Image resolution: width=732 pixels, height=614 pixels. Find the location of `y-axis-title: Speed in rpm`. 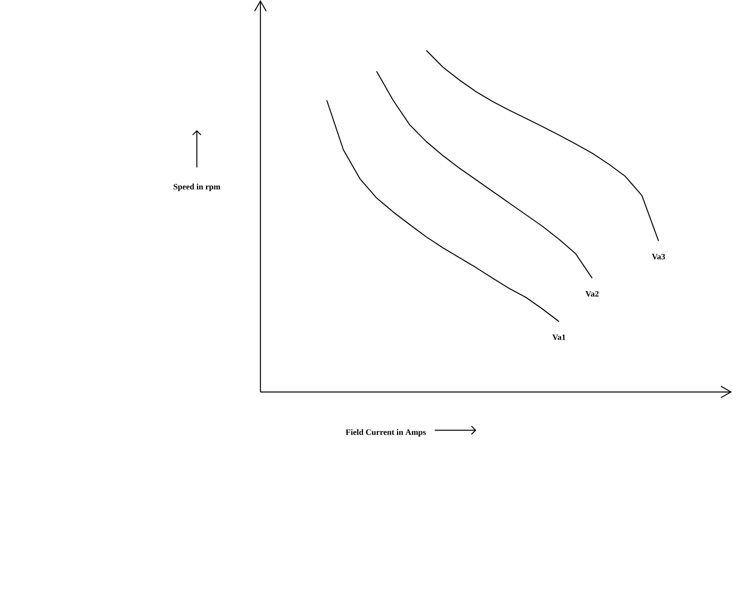

y-axis-title: Speed in rpm is located at coordinates (197, 188).